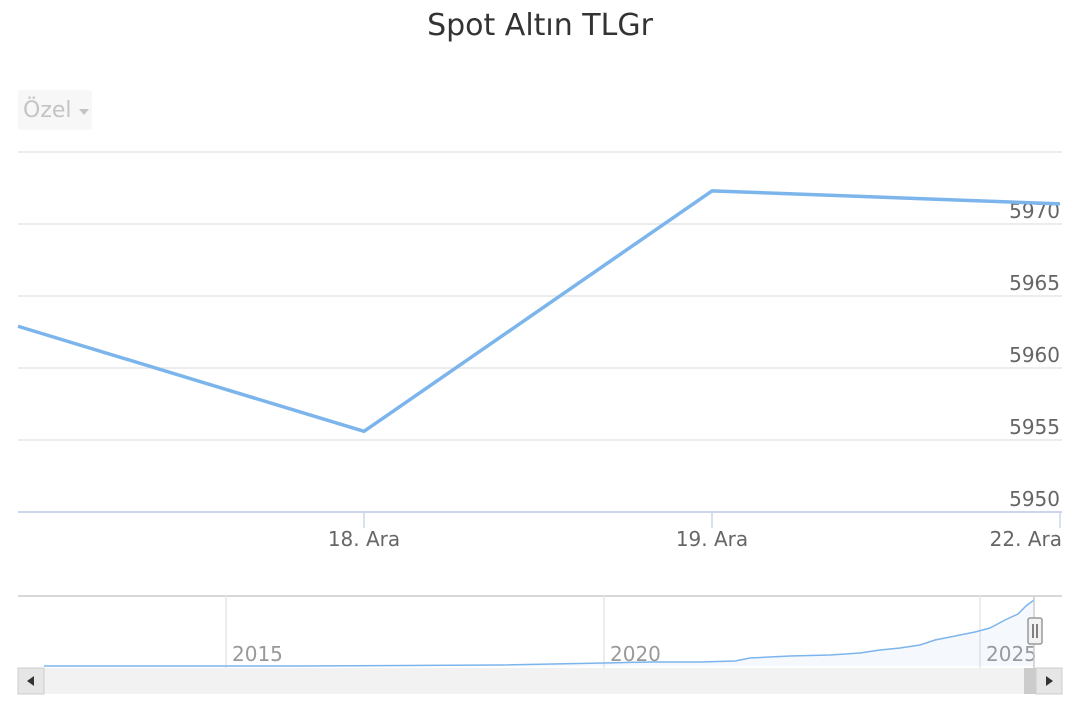 The image size is (1080, 720). What do you see at coordinates (1030, 681) in the screenshot?
I see `scrollbar-thumb` at bounding box center [1030, 681].